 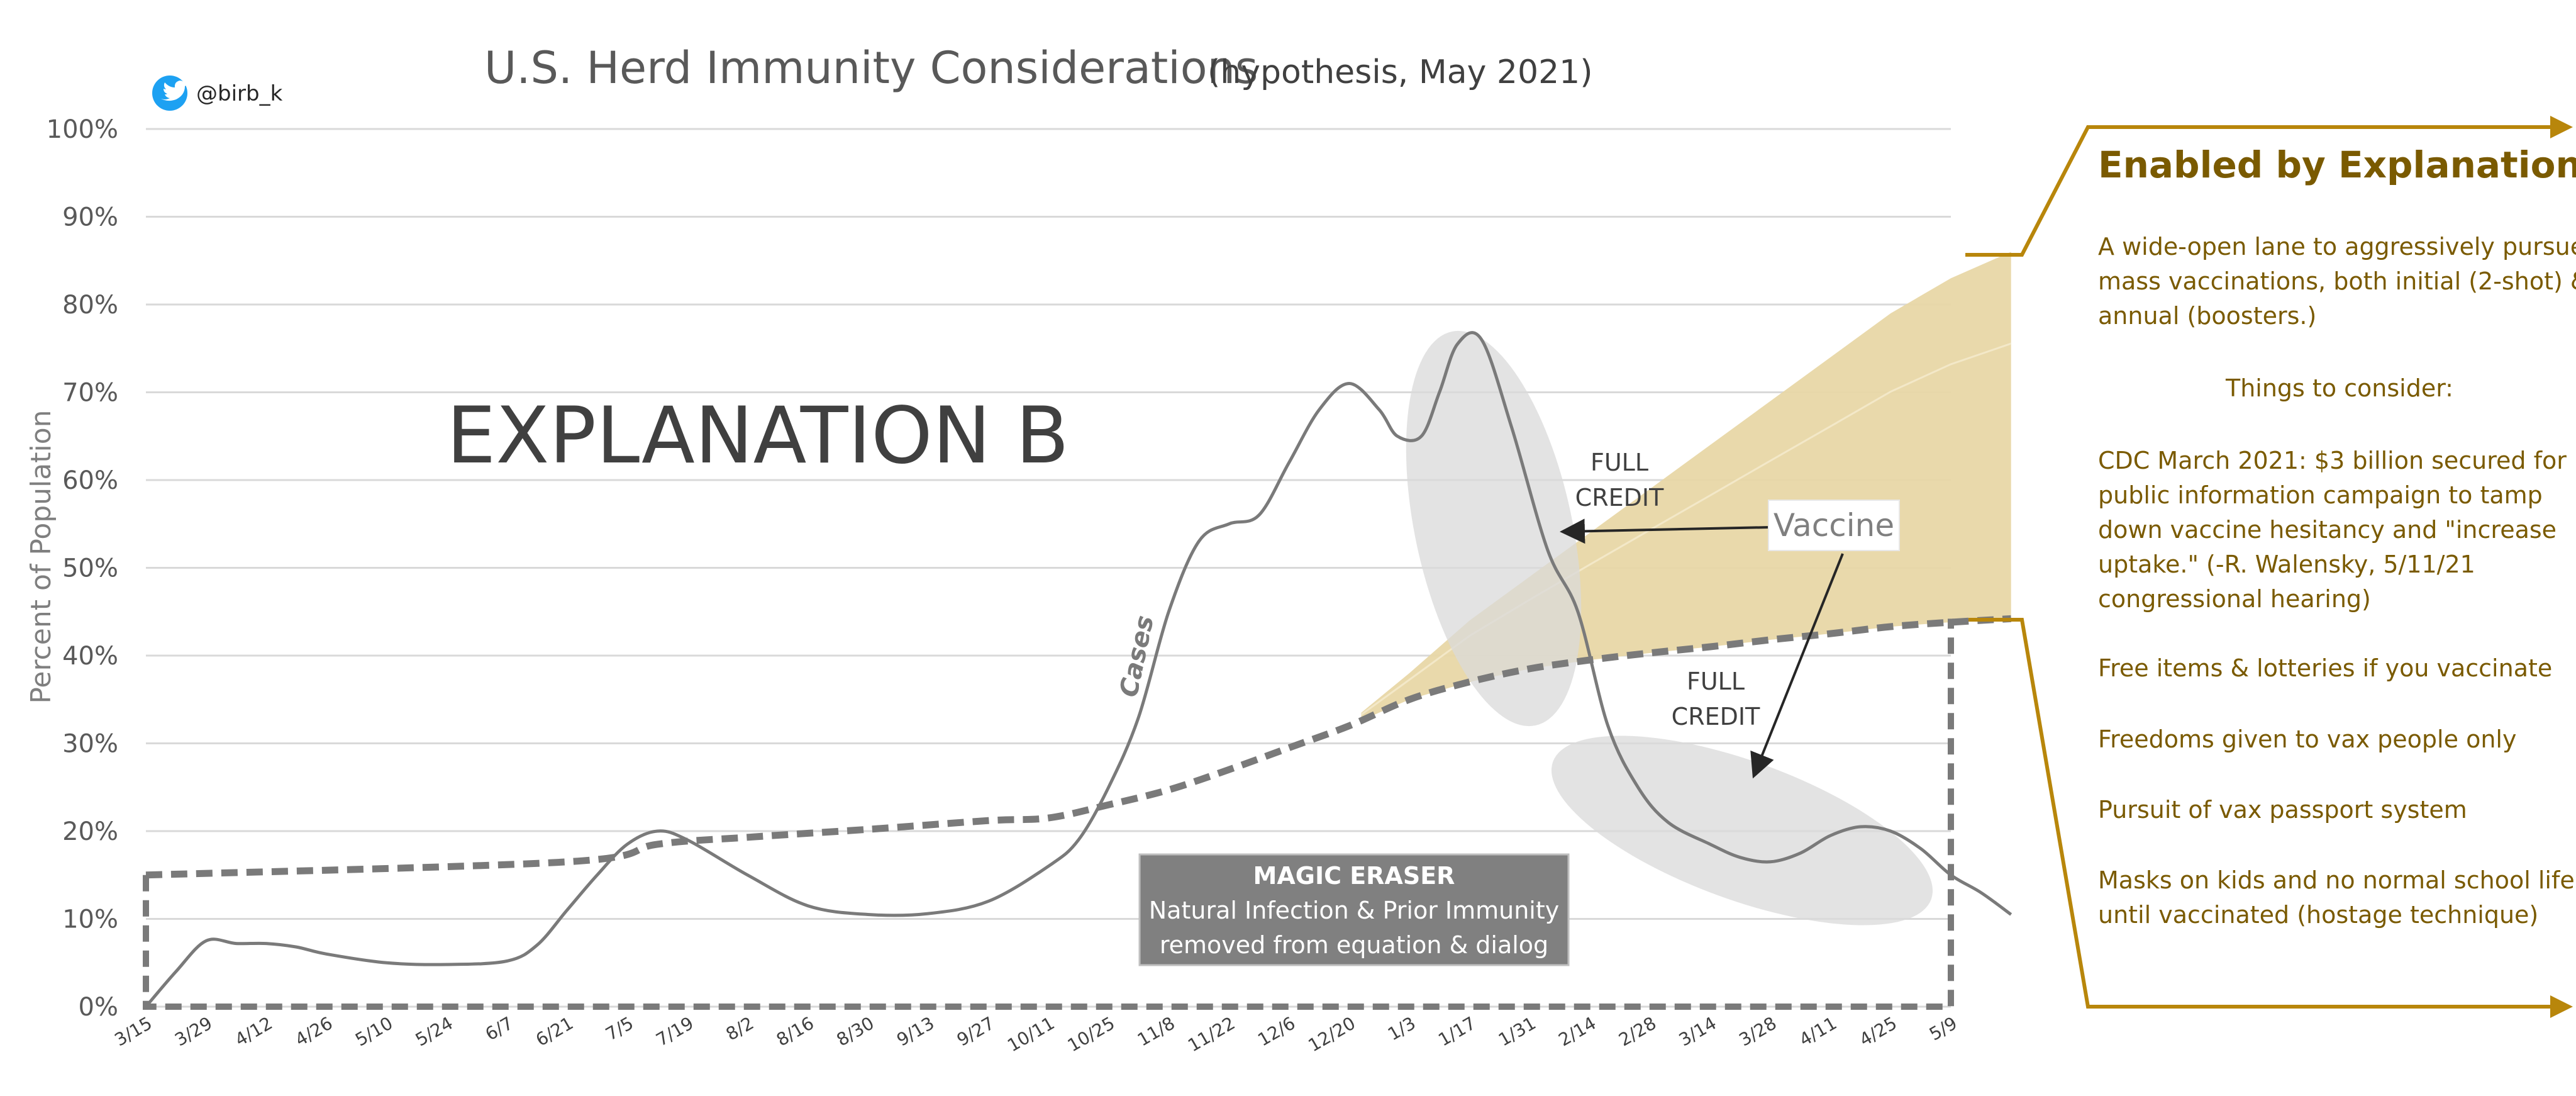 I want to click on twitter-handle: @birb_k, so click(x=239, y=93).